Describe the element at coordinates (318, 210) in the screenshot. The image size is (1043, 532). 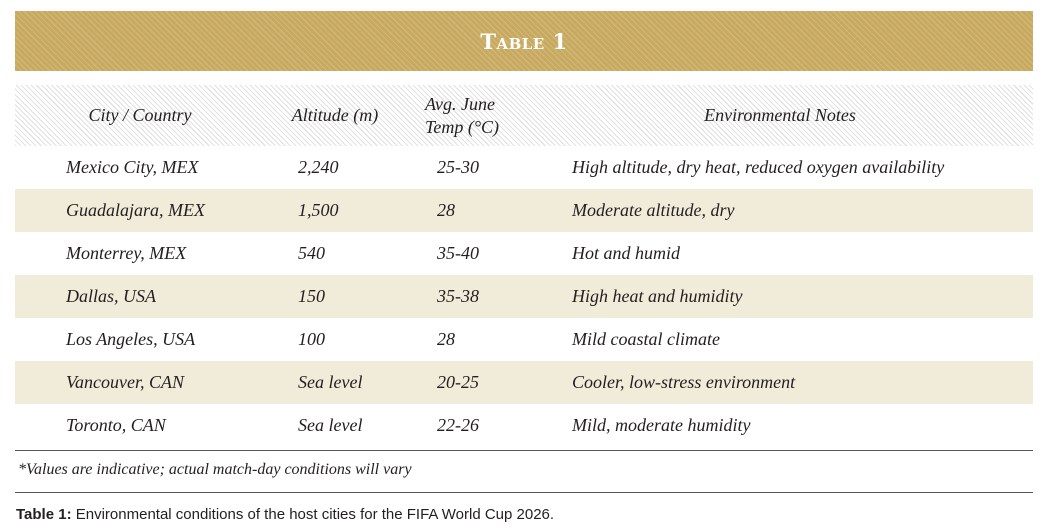
I see `cell-altitude: 1,500` at that location.